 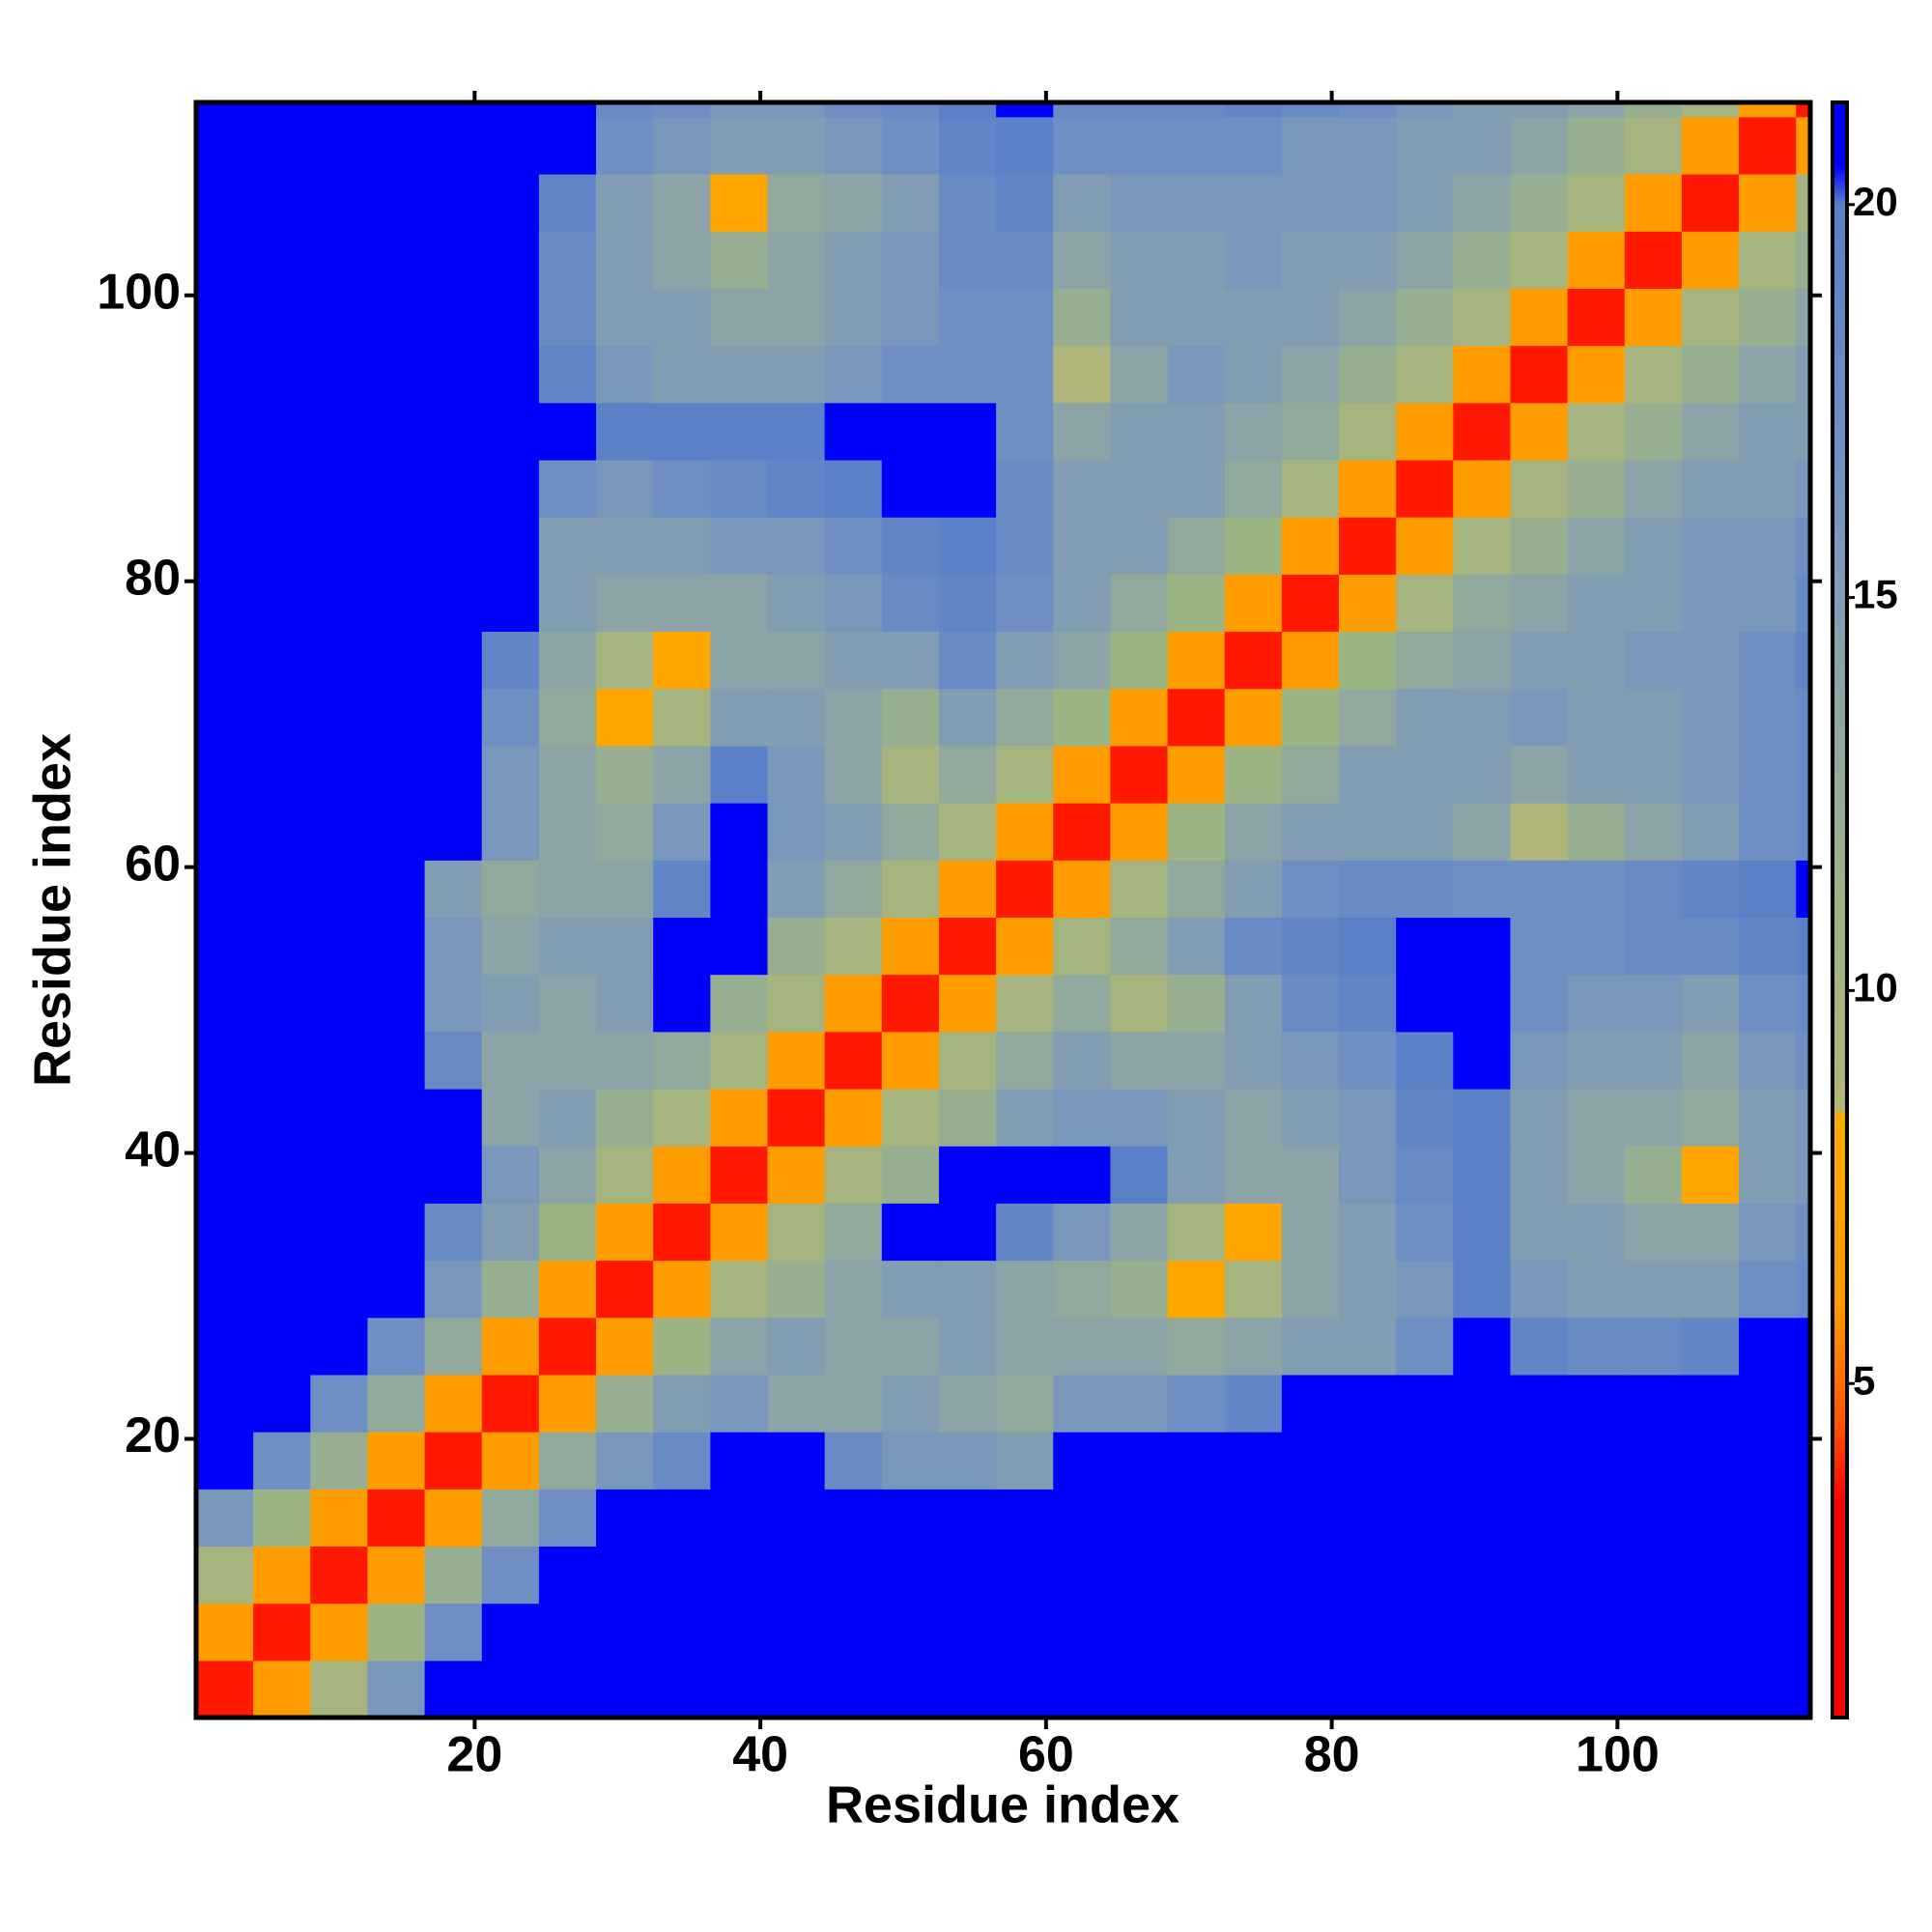 I want to click on y-tick-label: 40, so click(x=153, y=1150).